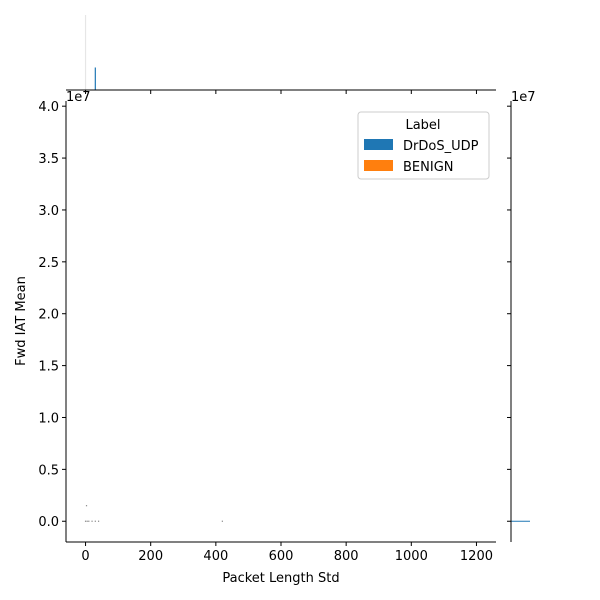 Image resolution: width=600 pixels, height=600 pixels. Describe the element at coordinates (48, 522) in the screenshot. I see `y-tick-label: 0.0` at that location.